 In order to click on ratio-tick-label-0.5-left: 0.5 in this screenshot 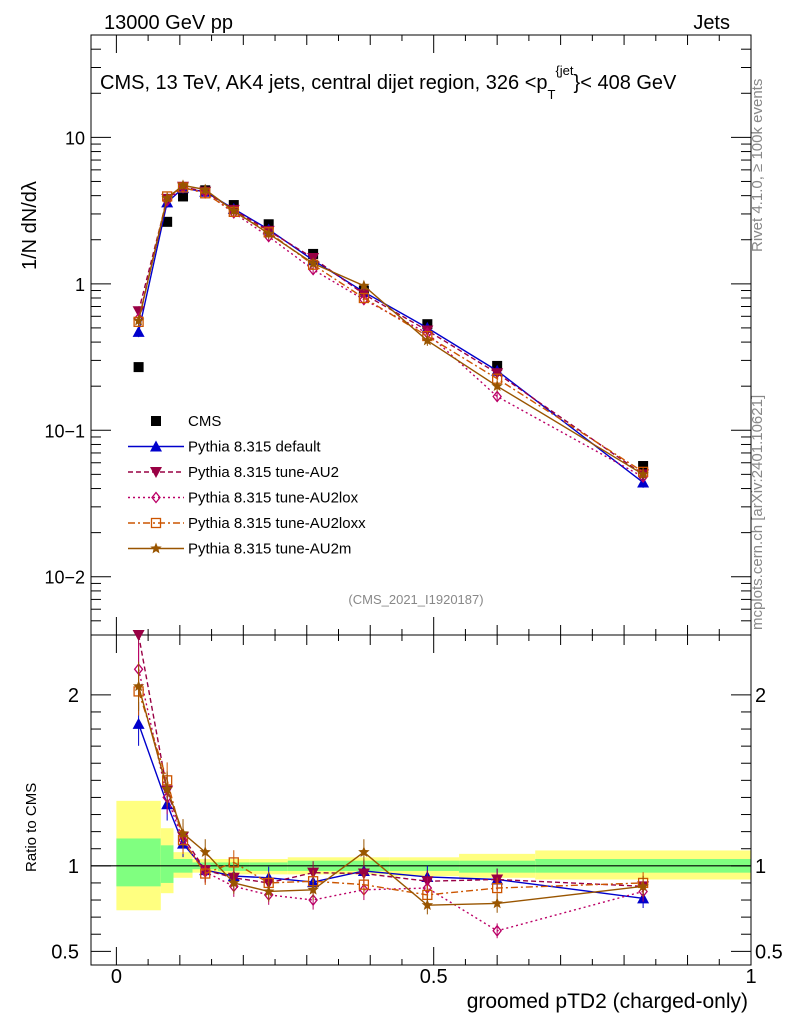, I will do `click(65, 952)`.